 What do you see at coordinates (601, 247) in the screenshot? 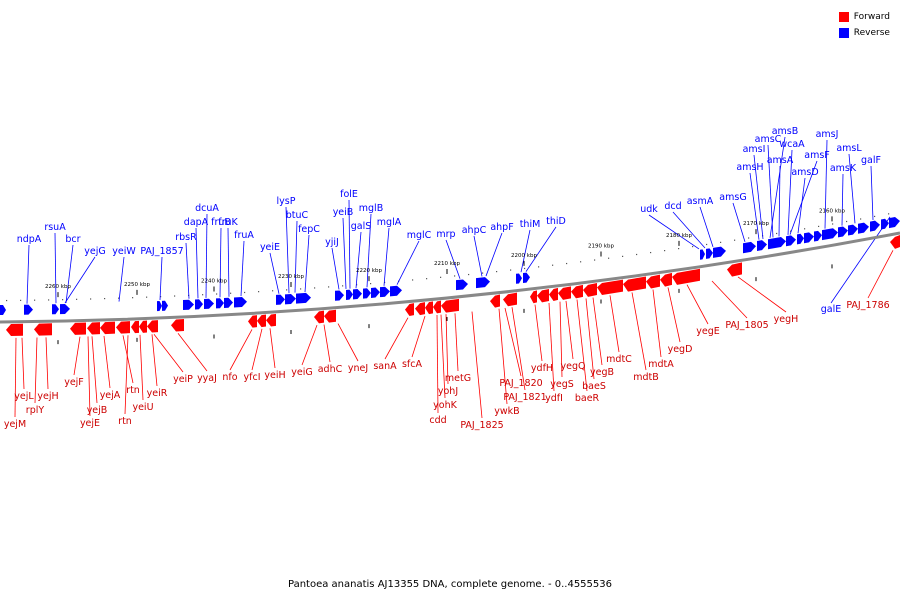
I see `scale-label: 2190 kbp` at bounding box center [601, 247].